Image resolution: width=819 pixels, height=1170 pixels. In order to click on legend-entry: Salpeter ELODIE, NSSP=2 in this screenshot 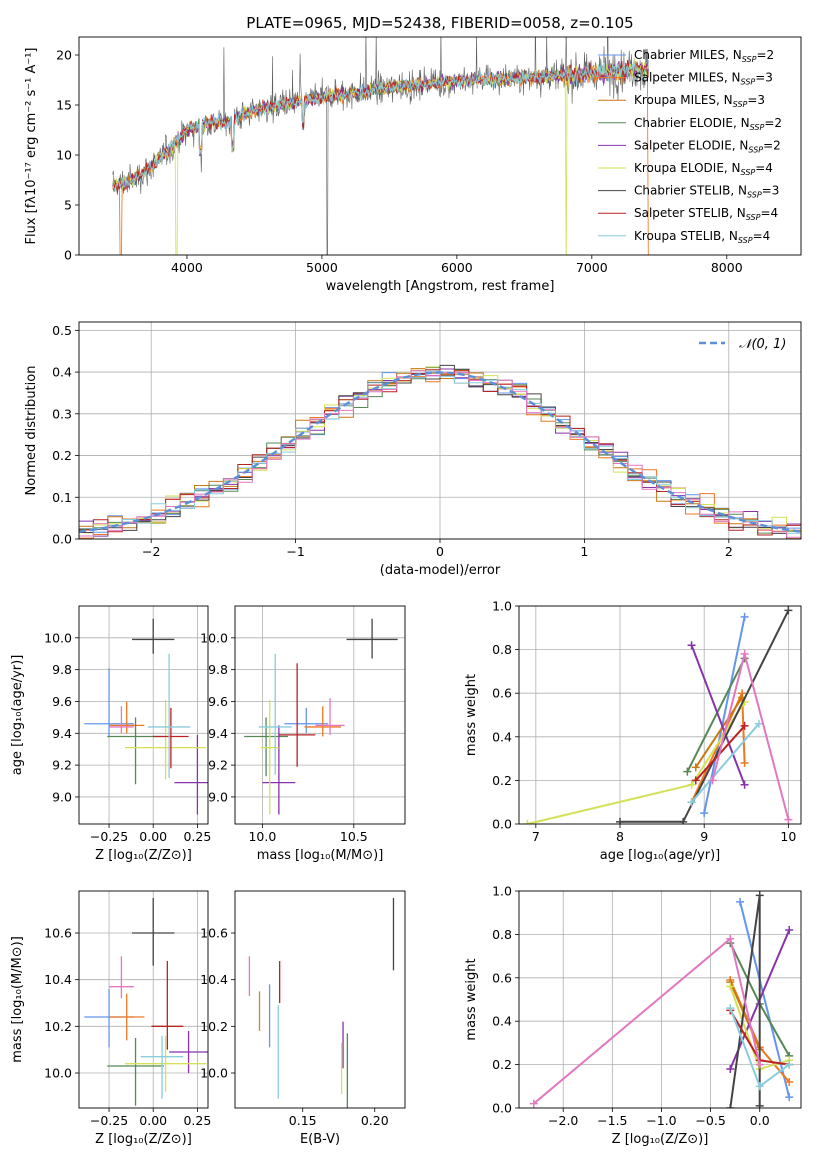, I will do `click(707, 146)`.